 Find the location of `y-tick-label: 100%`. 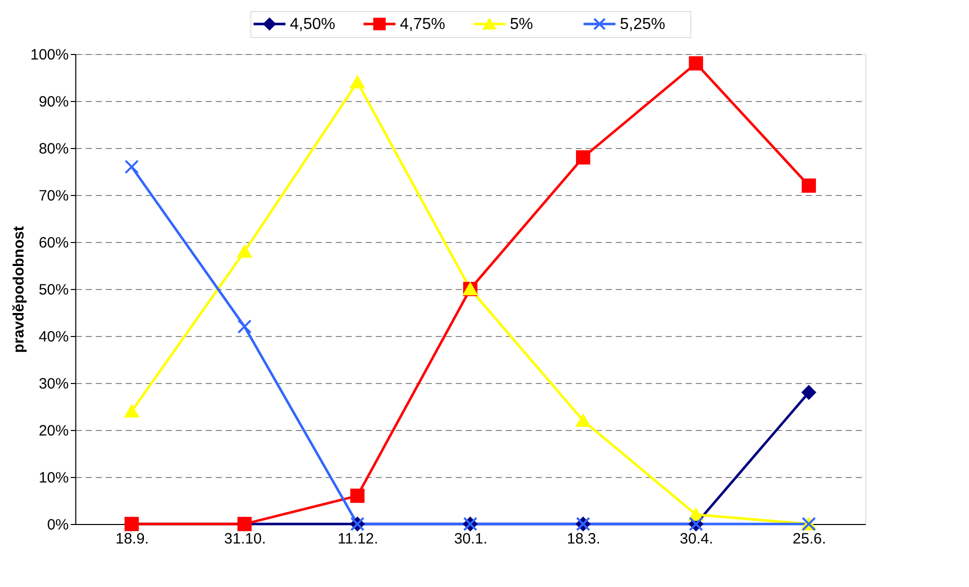

y-tick-label: 100% is located at coordinates (49, 55).